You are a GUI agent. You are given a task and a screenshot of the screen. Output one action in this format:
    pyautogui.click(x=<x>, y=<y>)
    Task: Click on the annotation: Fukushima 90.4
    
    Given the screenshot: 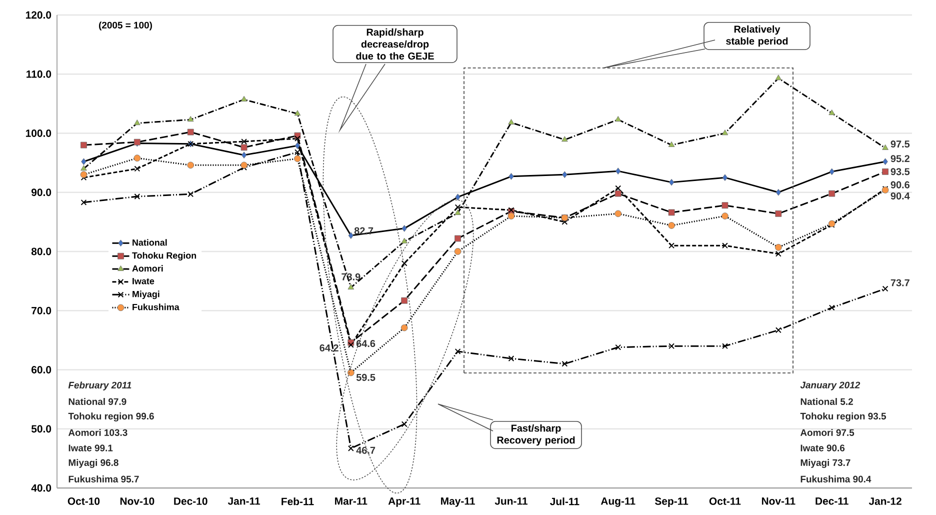 What is the action you would take?
    pyautogui.click(x=836, y=479)
    